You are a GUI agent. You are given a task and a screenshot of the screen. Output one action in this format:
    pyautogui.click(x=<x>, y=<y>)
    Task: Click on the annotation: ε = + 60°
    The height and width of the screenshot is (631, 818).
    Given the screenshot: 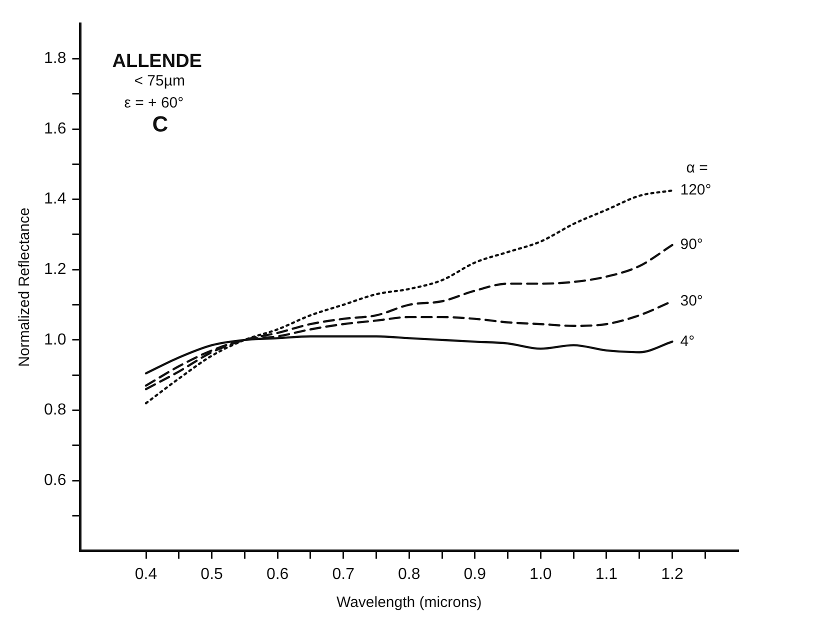 What is the action you would take?
    pyautogui.click(x=154, y=103)
    